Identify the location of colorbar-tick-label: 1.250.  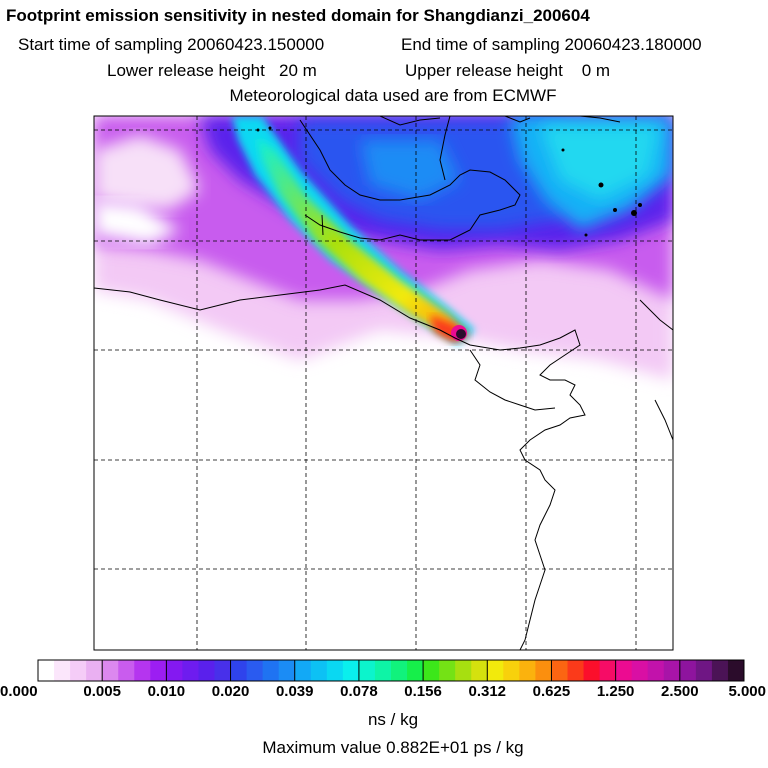
(615, 691).